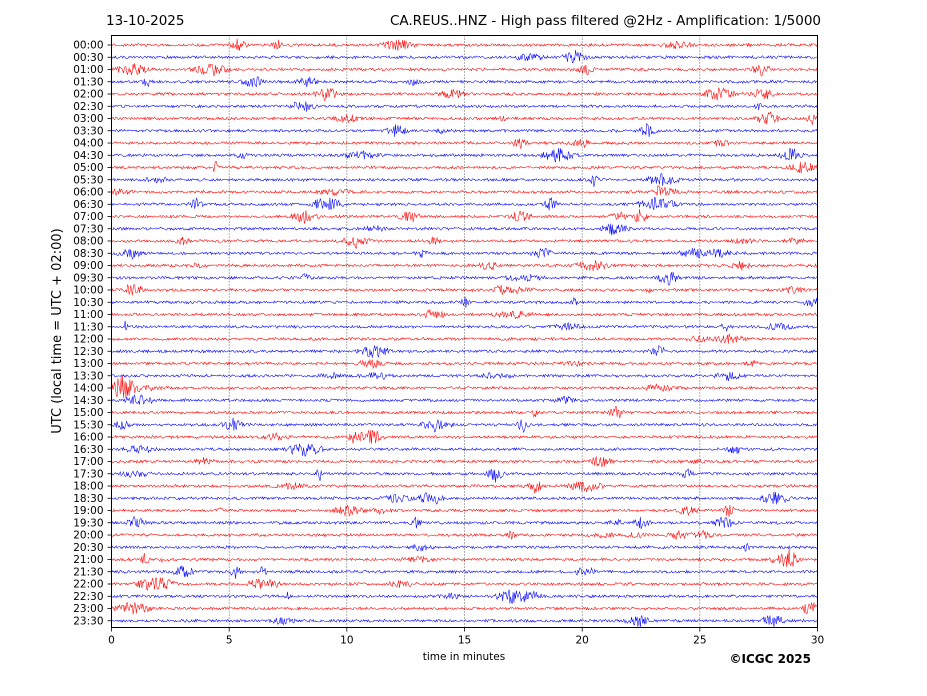 Image resolution: width=927 pixels, height=696 pixels. I want to click on y-tick-label-1230: 12:30, so click(88, 352).